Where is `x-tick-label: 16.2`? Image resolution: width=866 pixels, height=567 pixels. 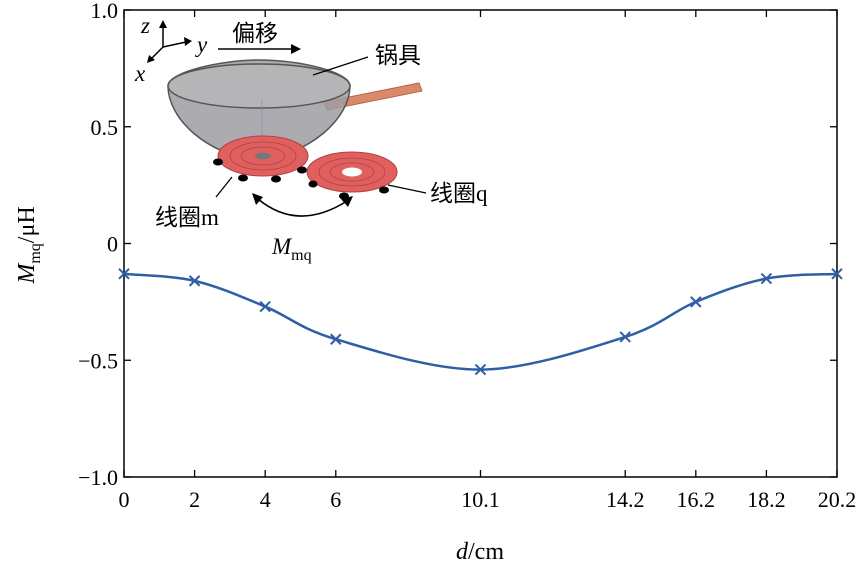
x-tick-label: 16.2 is located at coordinates (696, 499).